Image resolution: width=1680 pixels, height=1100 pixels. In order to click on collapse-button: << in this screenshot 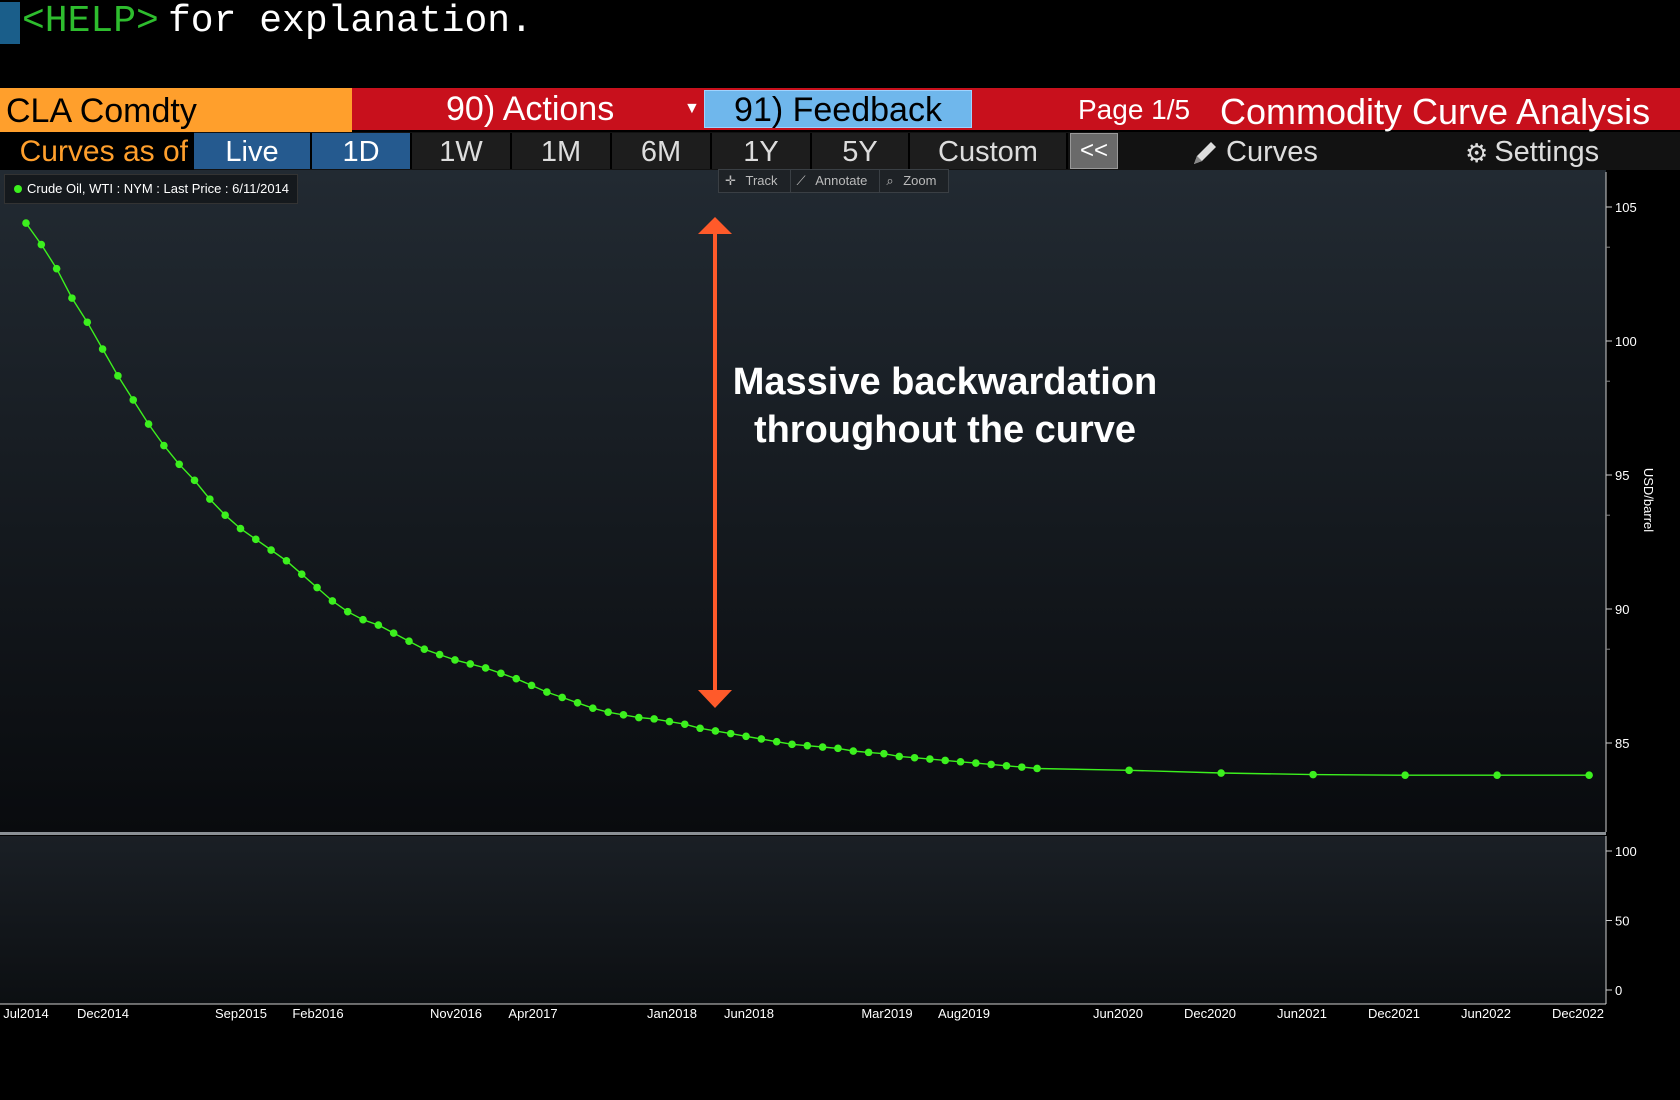, I will do `click(1094, 151)`.